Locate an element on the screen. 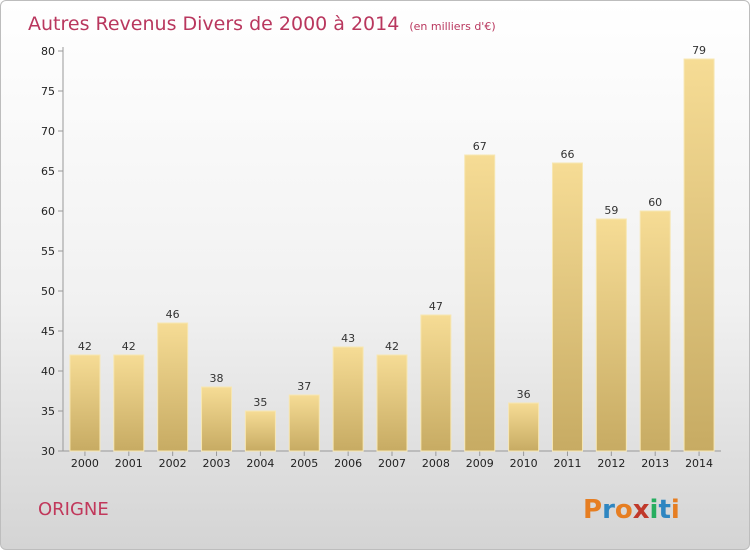 This screenshot has width=750, height=550. x-tick-label: 2002 is located at coordinates (173, 463).